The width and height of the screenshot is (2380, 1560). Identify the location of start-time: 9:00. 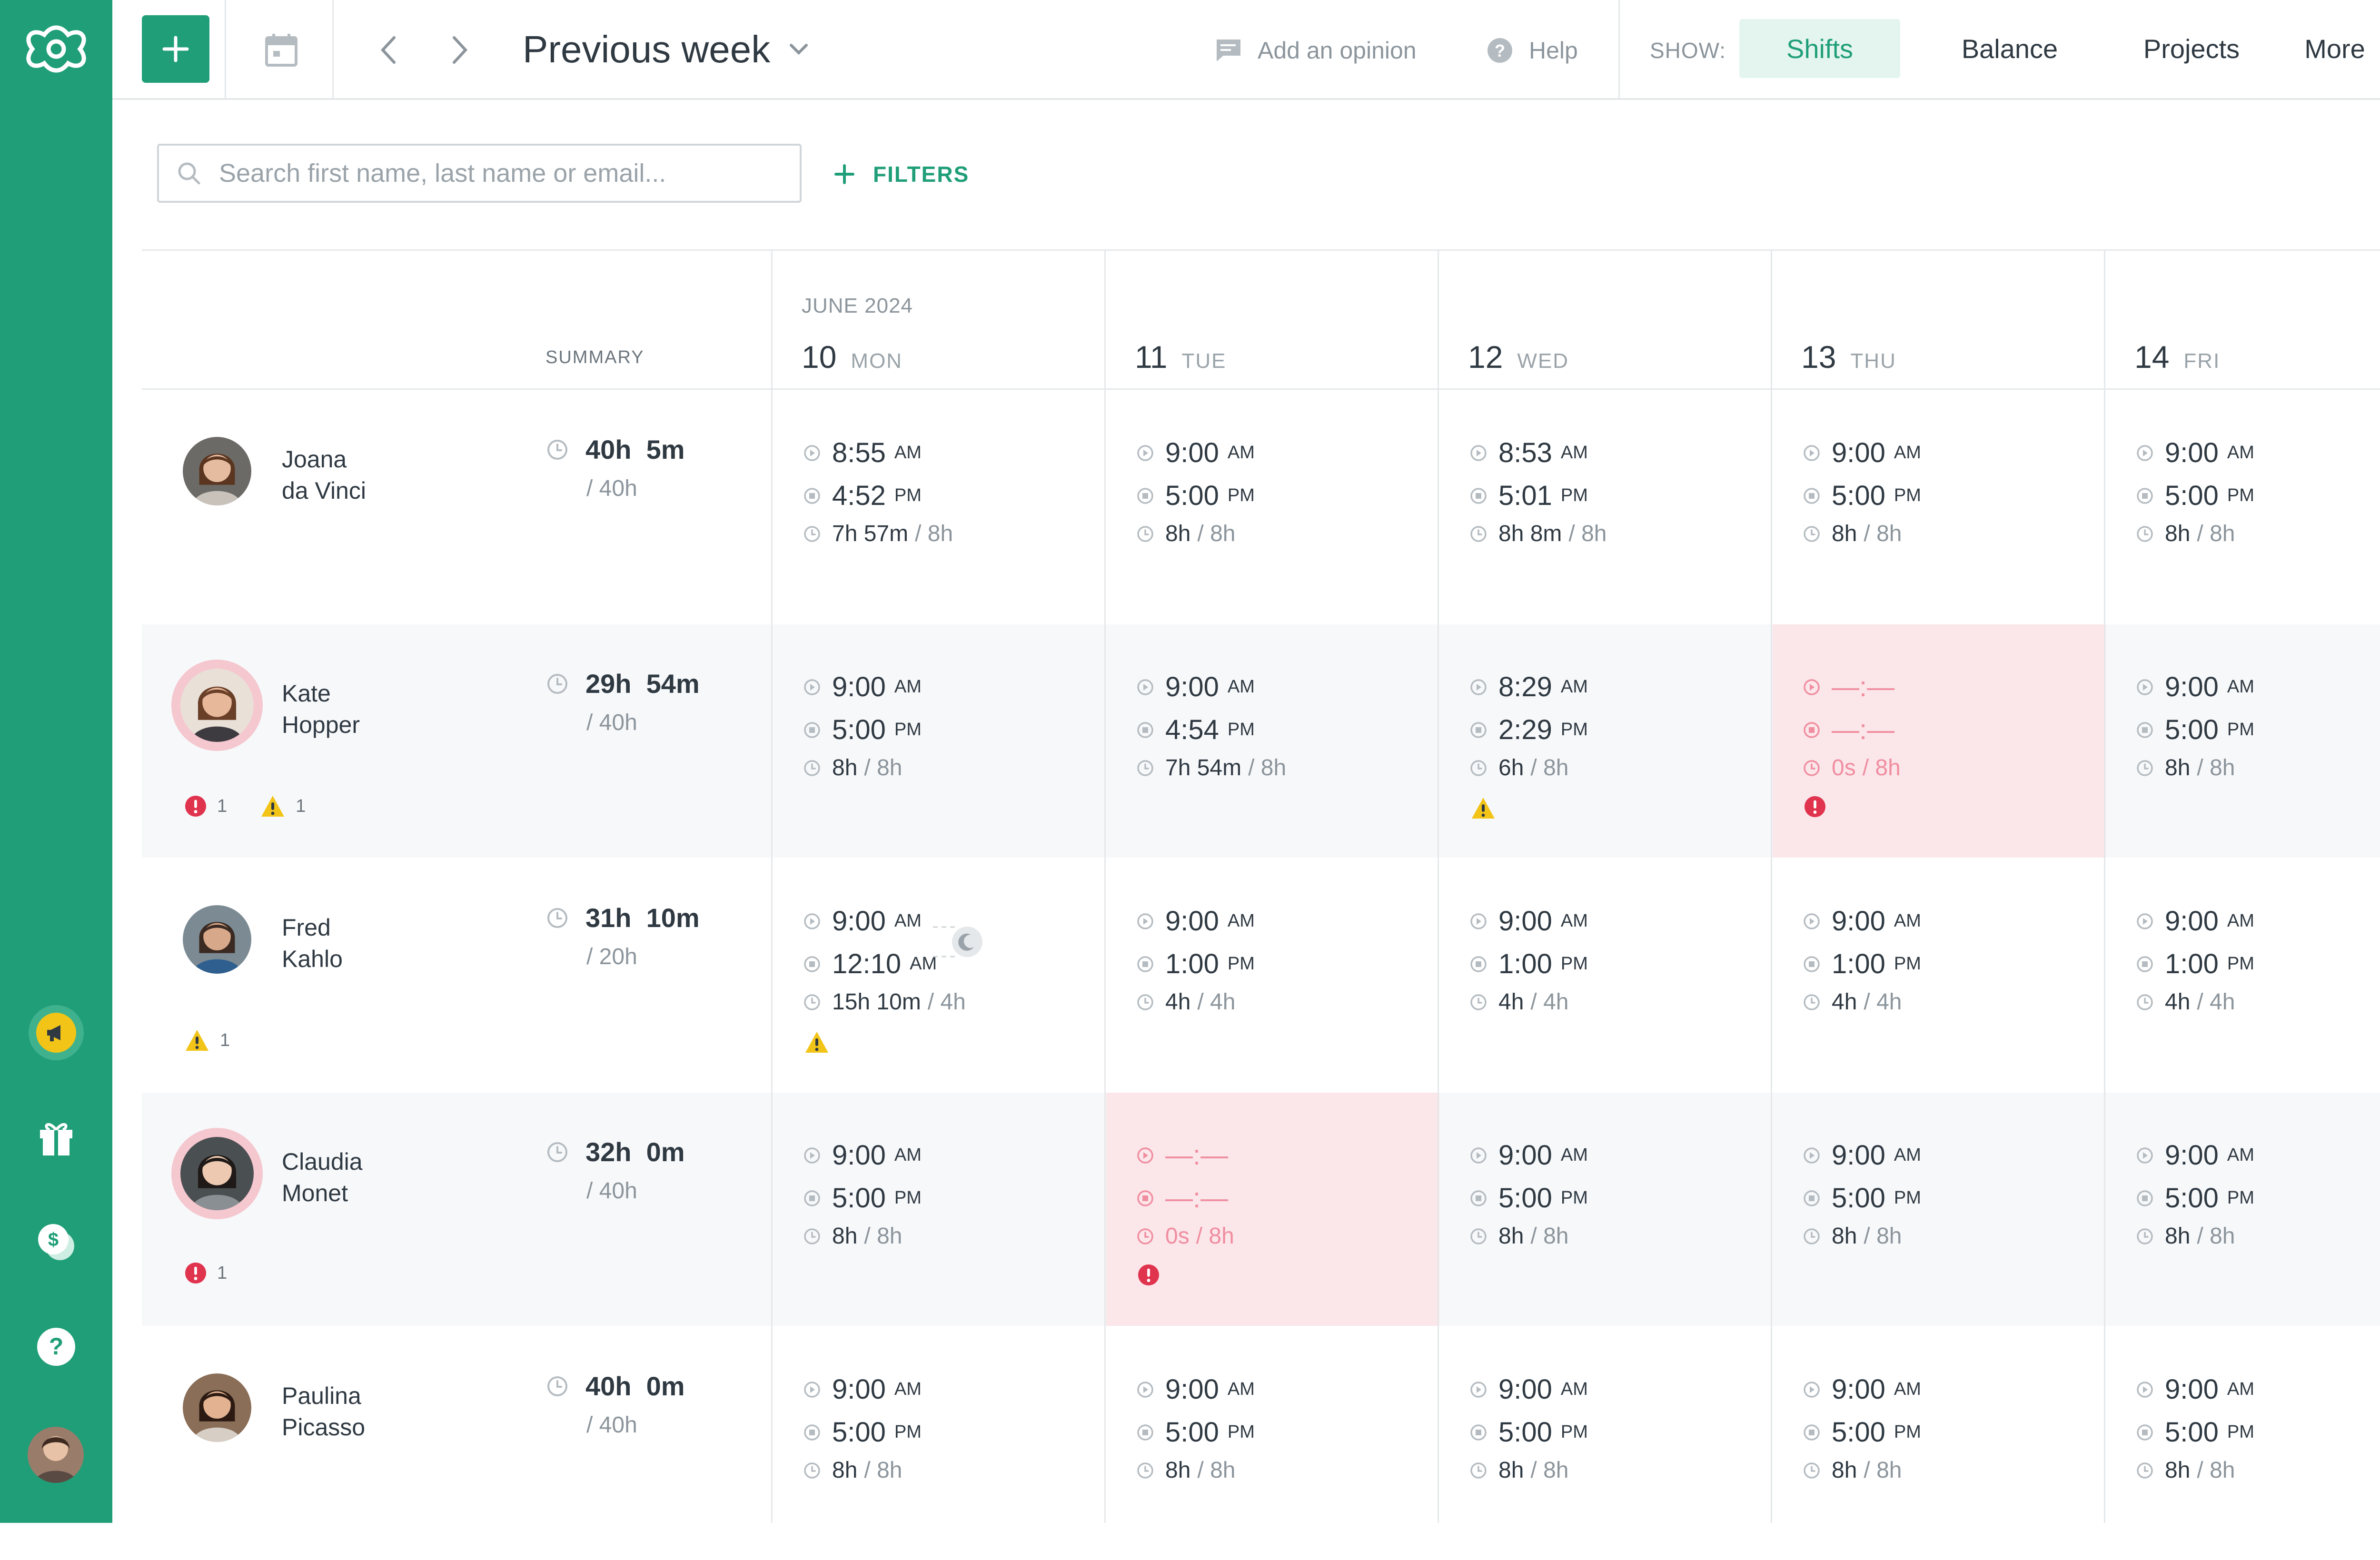
(2192, 1155).